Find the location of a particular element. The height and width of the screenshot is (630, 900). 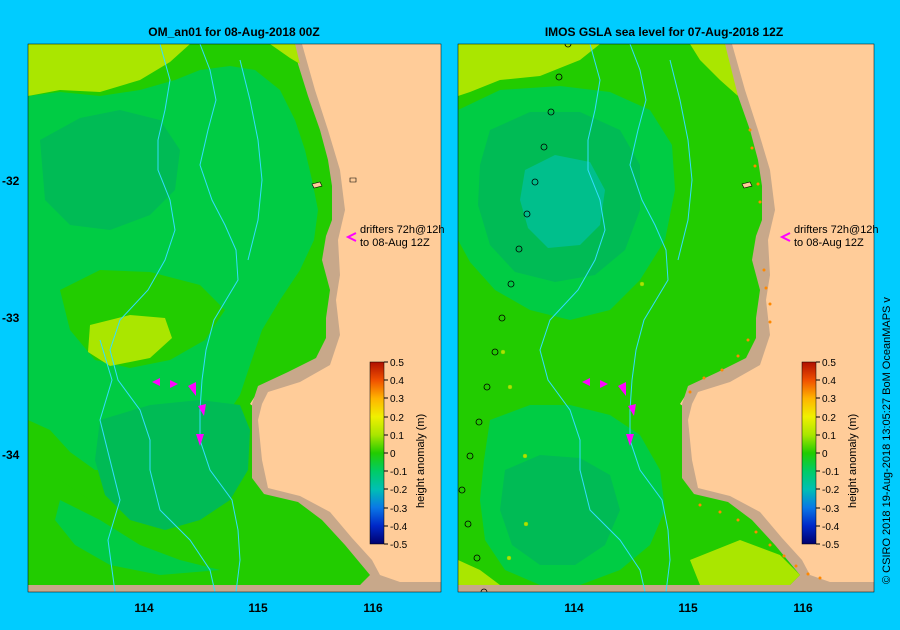

y-tick-label: -32 is located at coordinates (11, 181).